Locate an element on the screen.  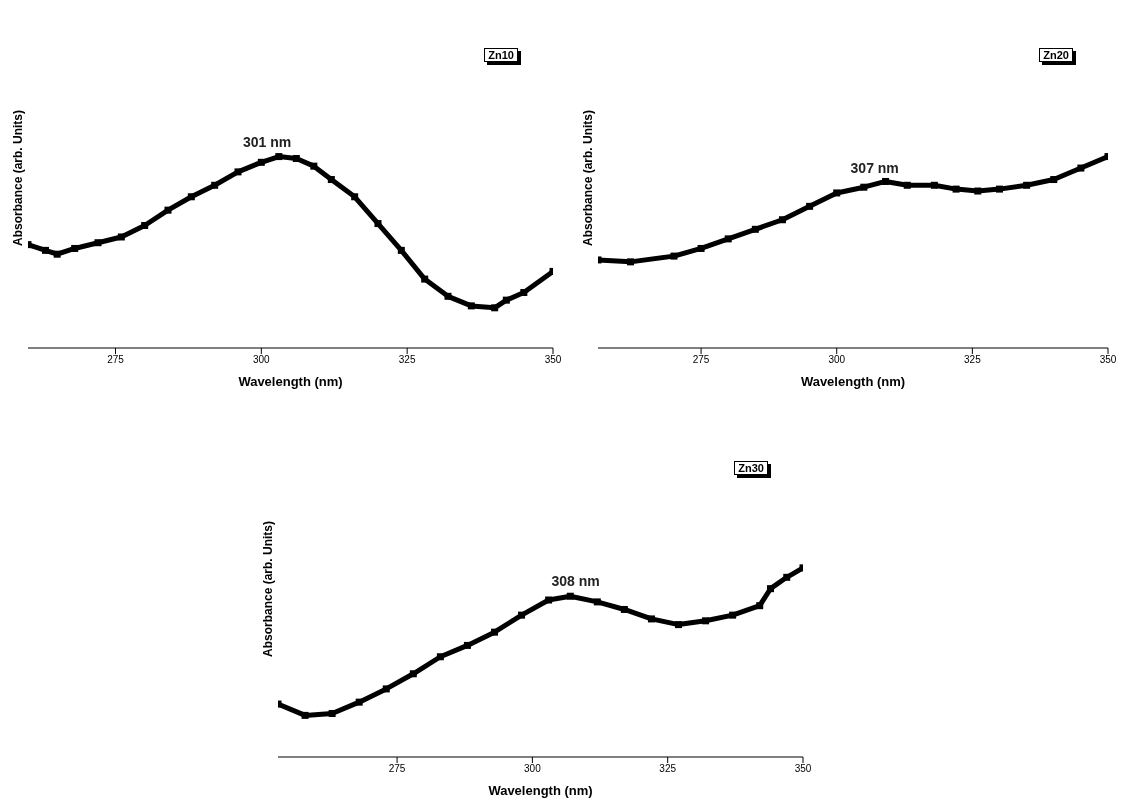
text: Zn30 is located at coordinates (751, 468).